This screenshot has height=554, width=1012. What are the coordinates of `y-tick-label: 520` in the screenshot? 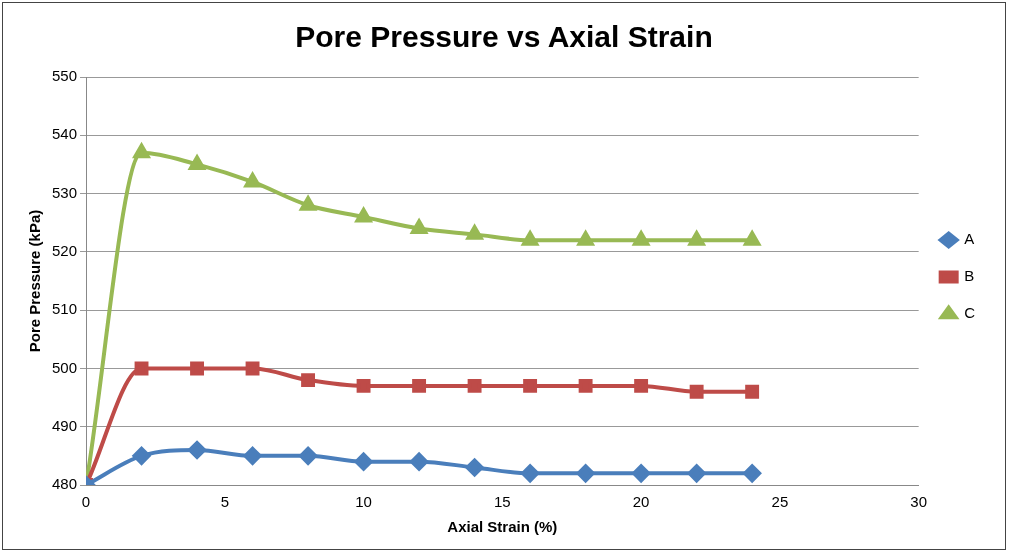 It's located at (65, 250).